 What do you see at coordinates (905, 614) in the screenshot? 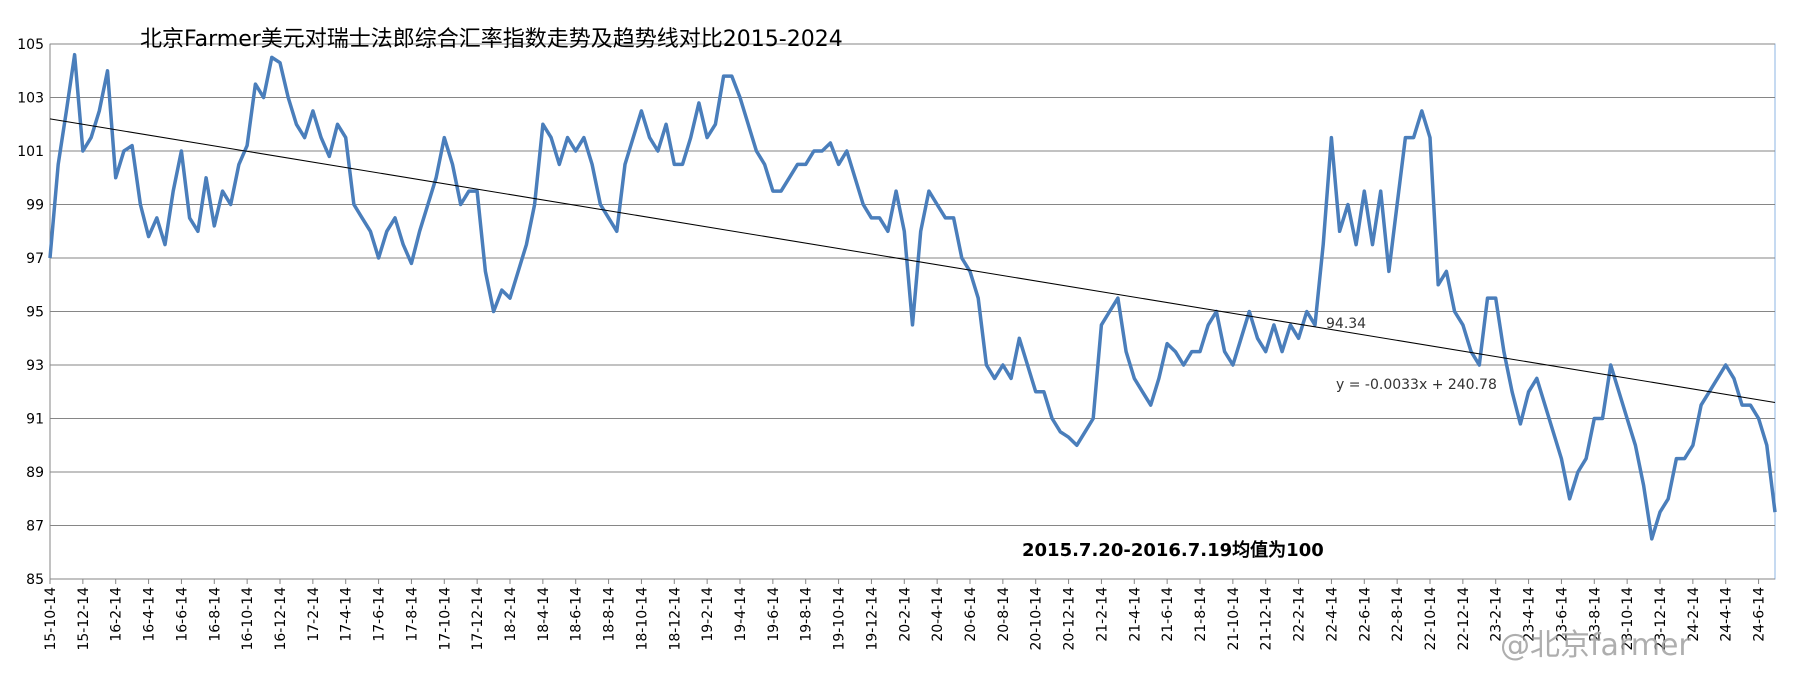
I see `x-tick-label: 20-2-14` at bounding box center [905, 614].